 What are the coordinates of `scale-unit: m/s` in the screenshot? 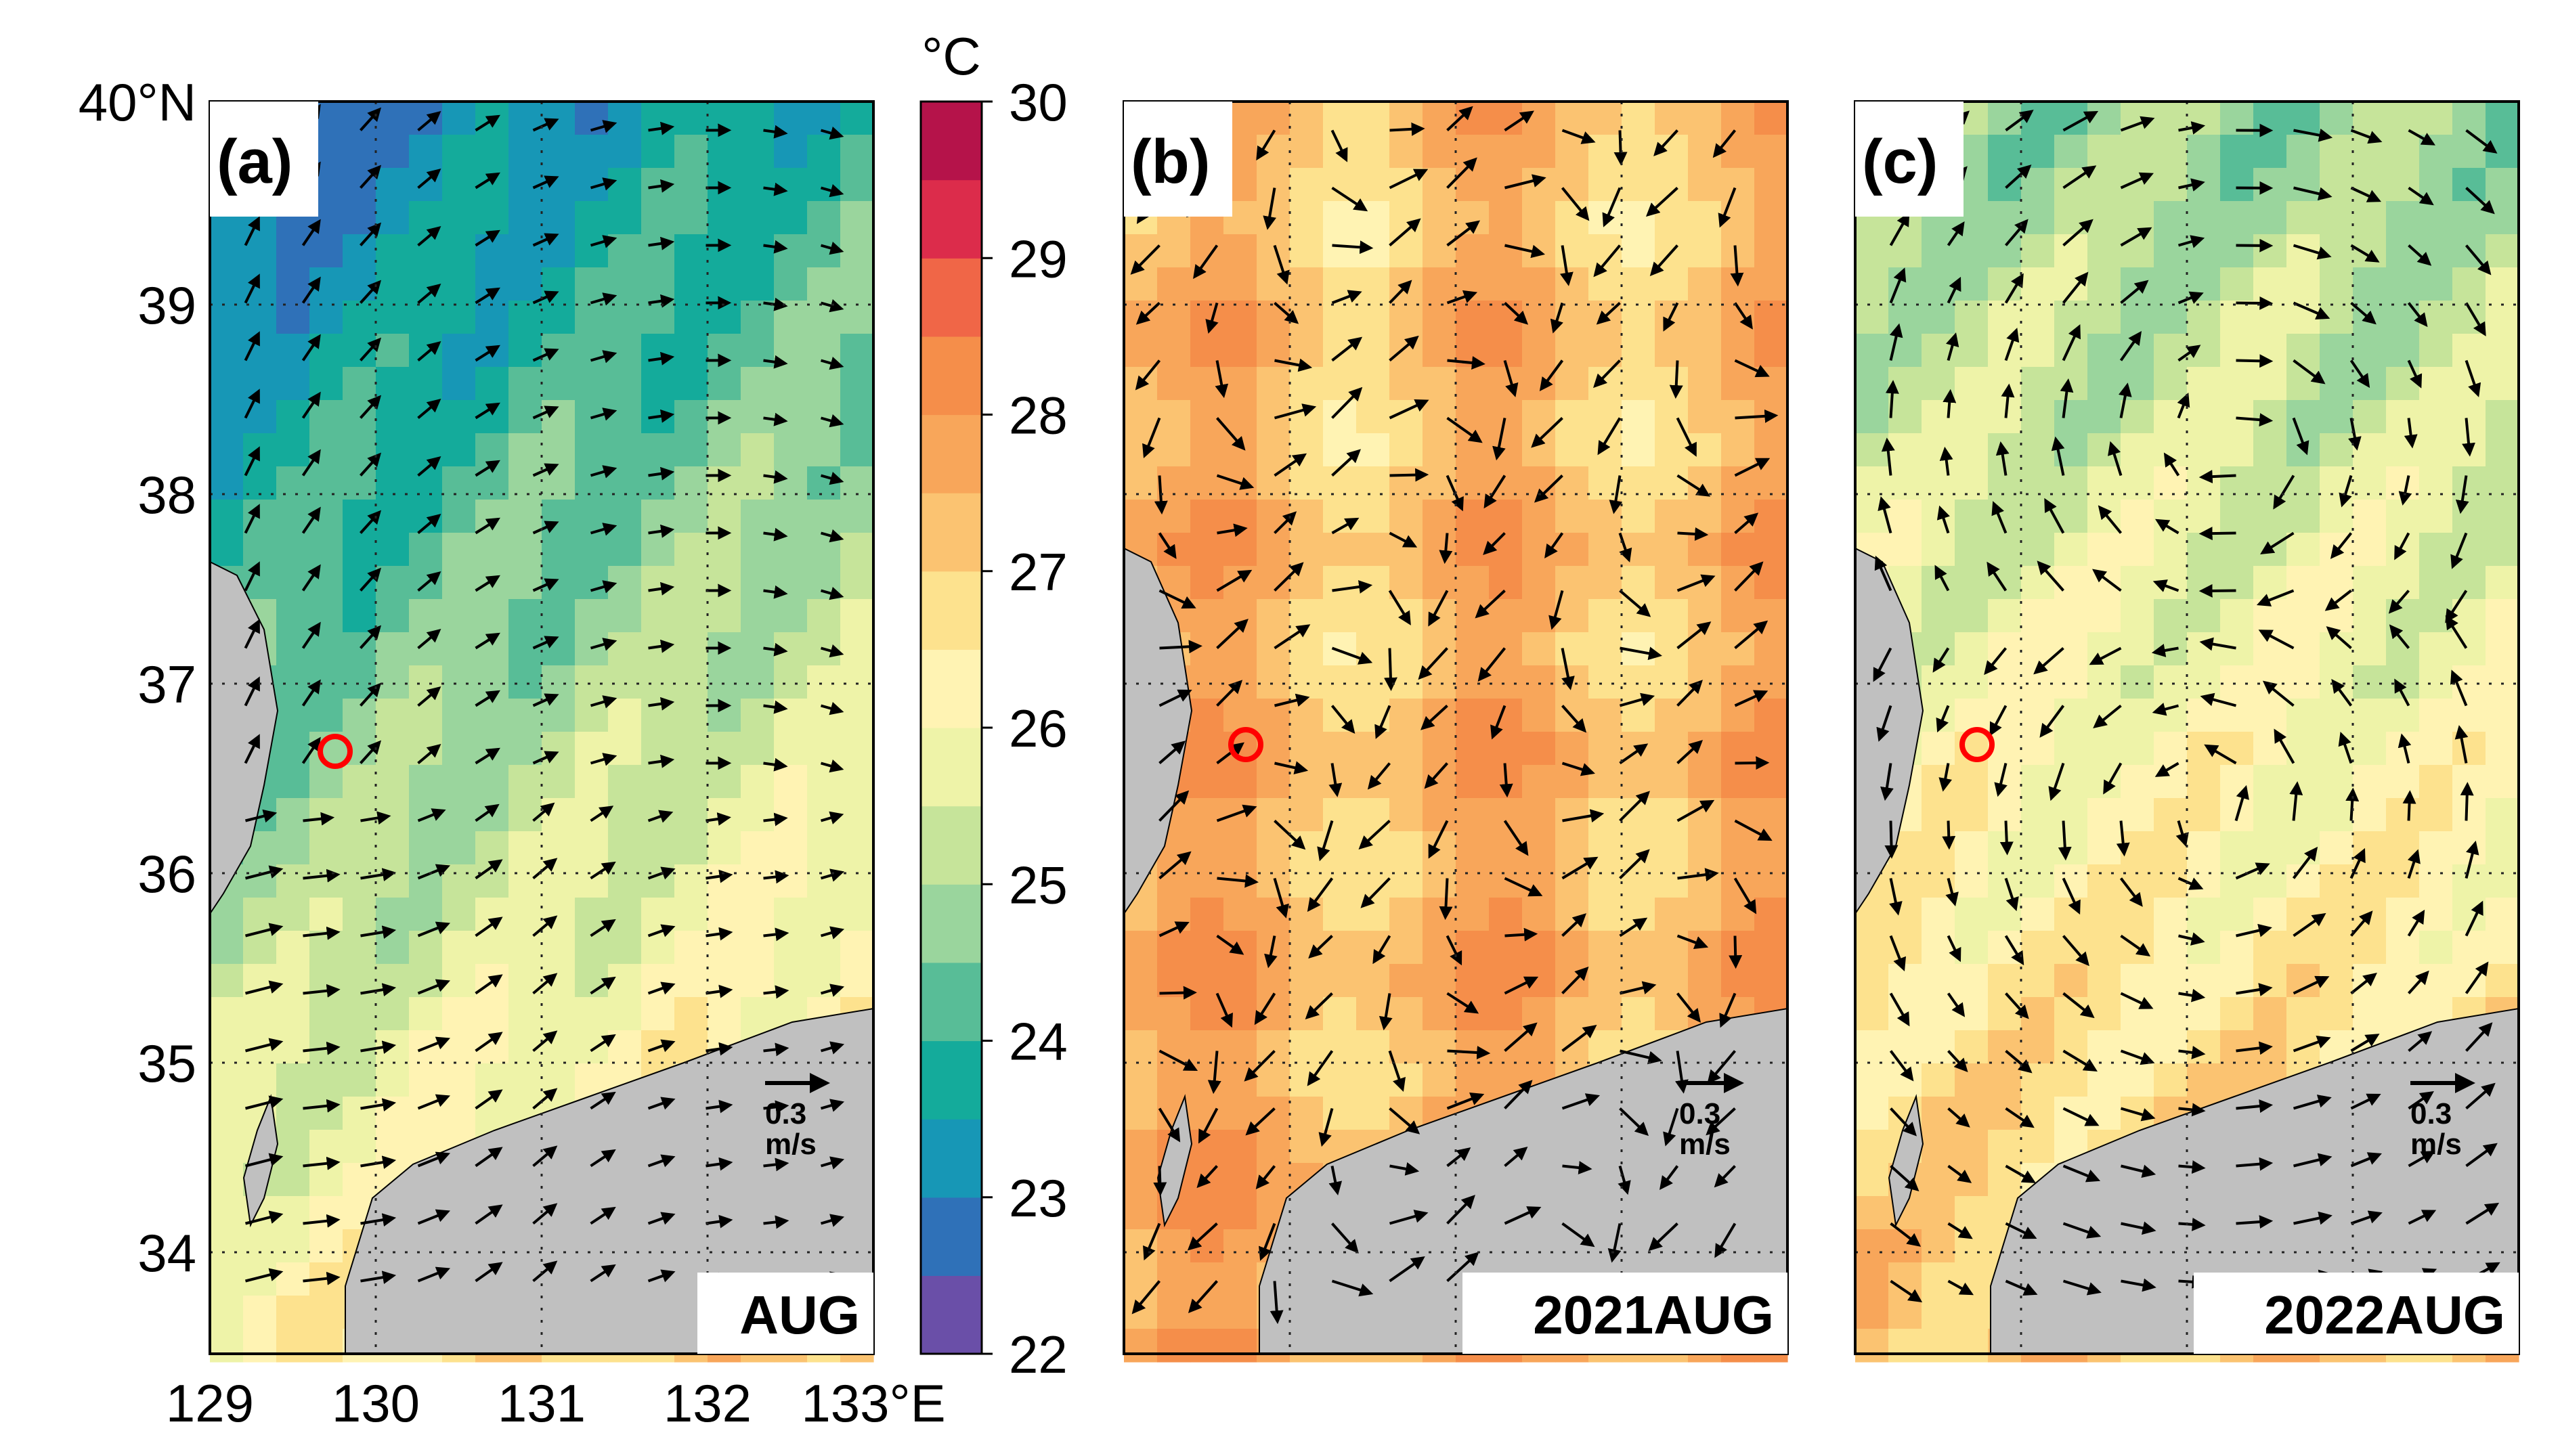 It's located at (1705, 1144).